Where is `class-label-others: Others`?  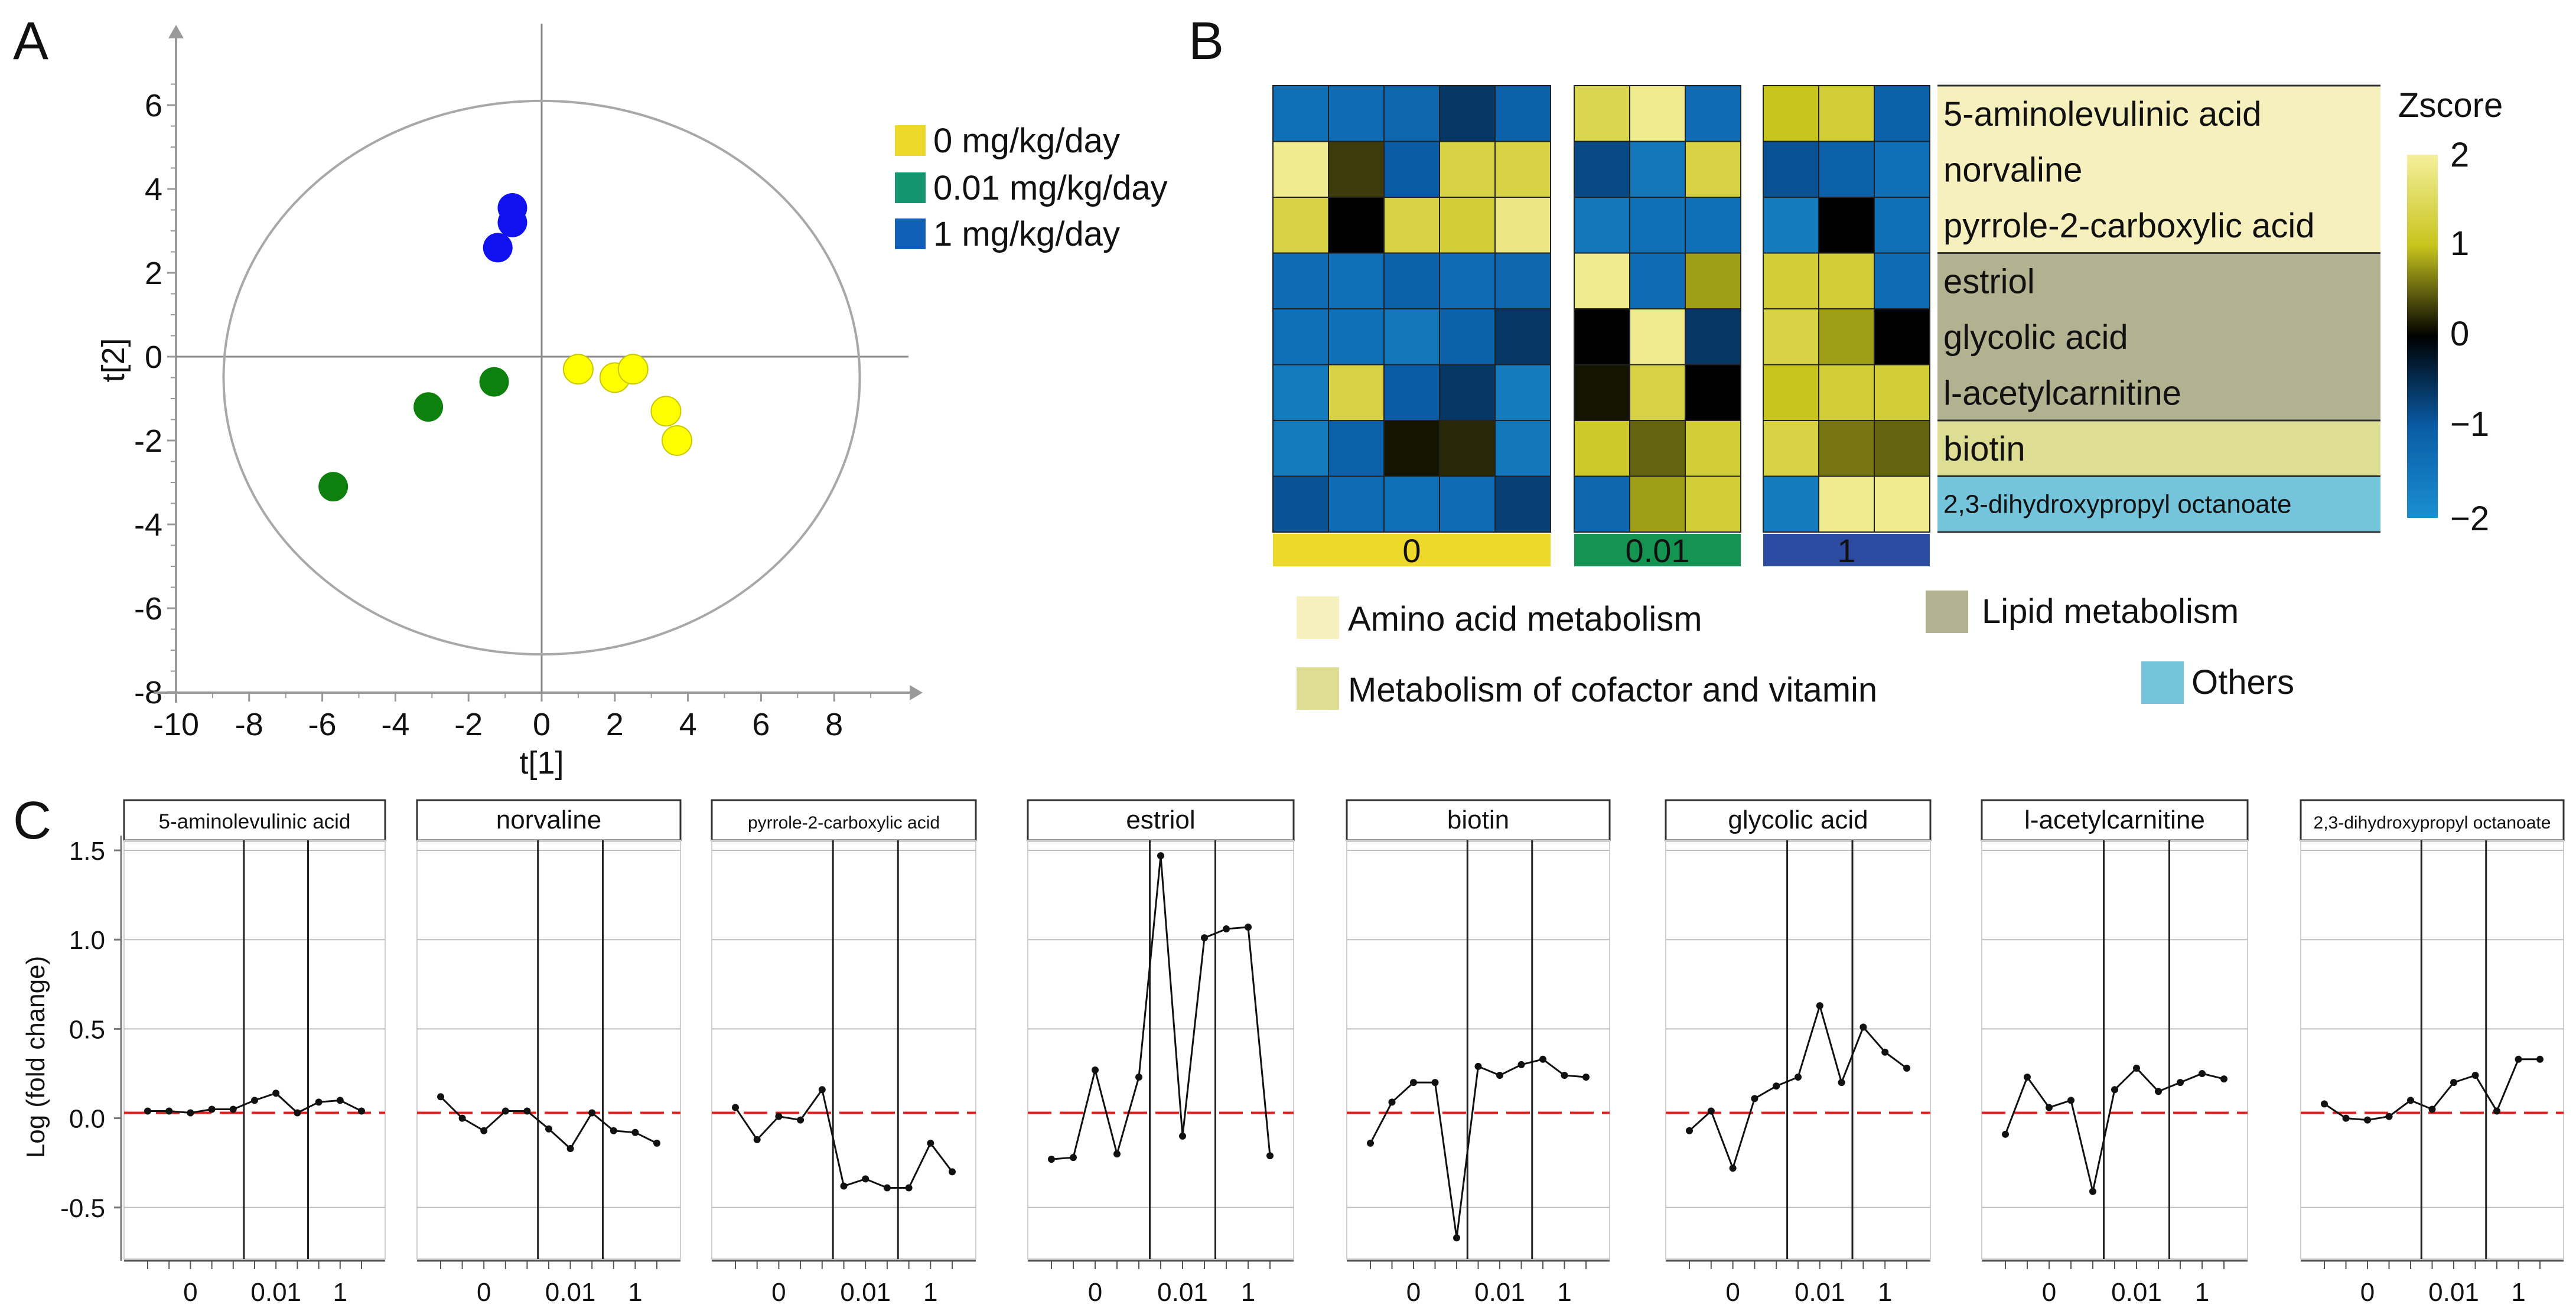
class-label-others: Others is located at coordinates (2242, 683).